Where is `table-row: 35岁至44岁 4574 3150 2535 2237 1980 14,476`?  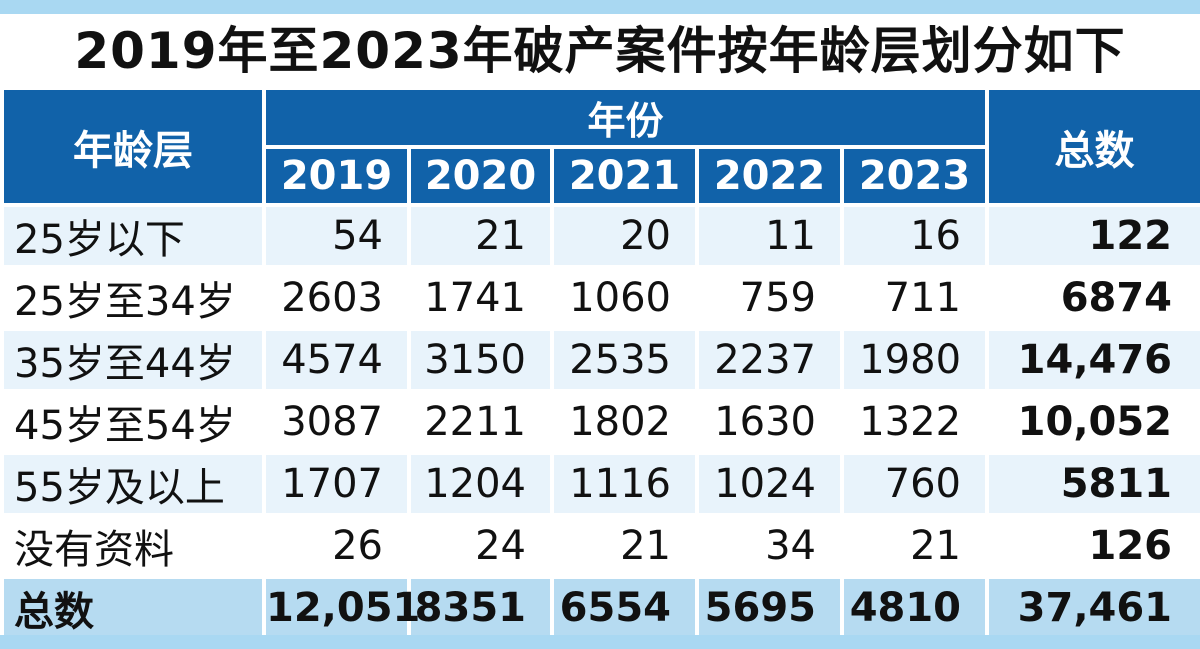
table-row: 35岁至44岁 4574 3150 2535 2237 1980 14,476 is located at coordinates (600, 360).